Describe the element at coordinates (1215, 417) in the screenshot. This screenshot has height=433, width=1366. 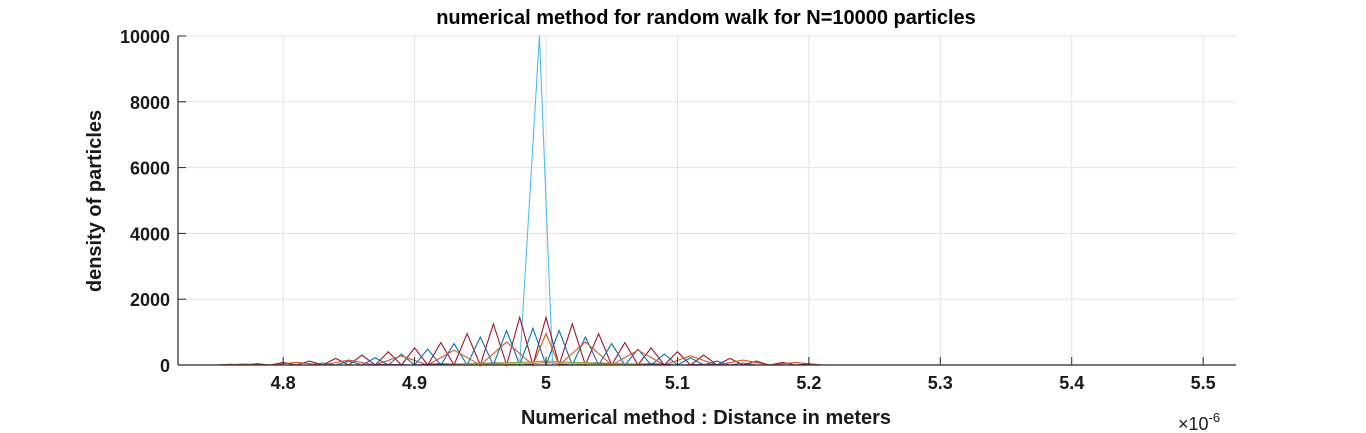
I see `x-multiplier-exponent: -6` at that location.